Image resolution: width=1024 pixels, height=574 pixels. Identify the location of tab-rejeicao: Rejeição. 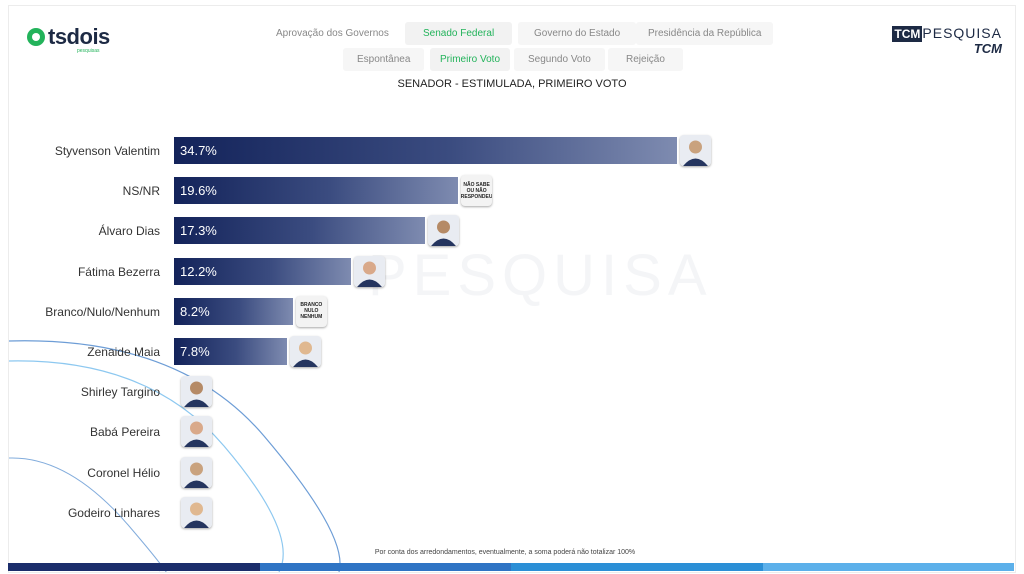
(645, 59).